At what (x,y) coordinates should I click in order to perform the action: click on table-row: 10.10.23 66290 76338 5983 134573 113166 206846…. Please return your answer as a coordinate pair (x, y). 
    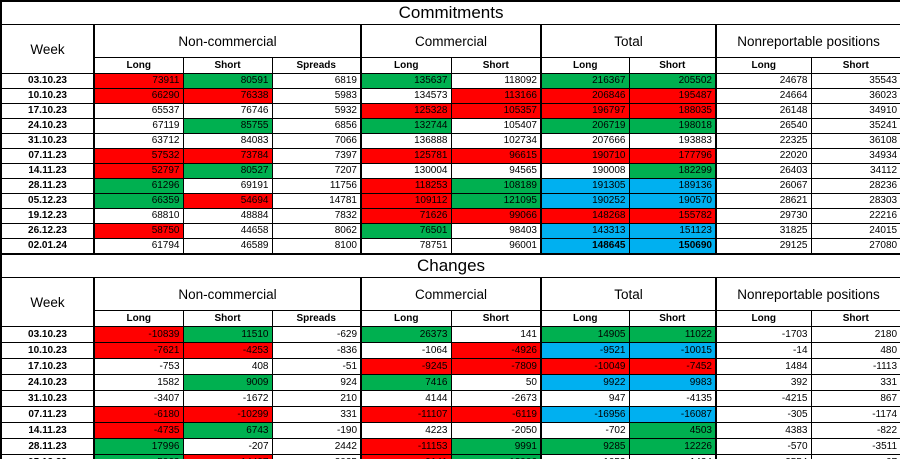
    Looking at the image, I should click on (450, 96).